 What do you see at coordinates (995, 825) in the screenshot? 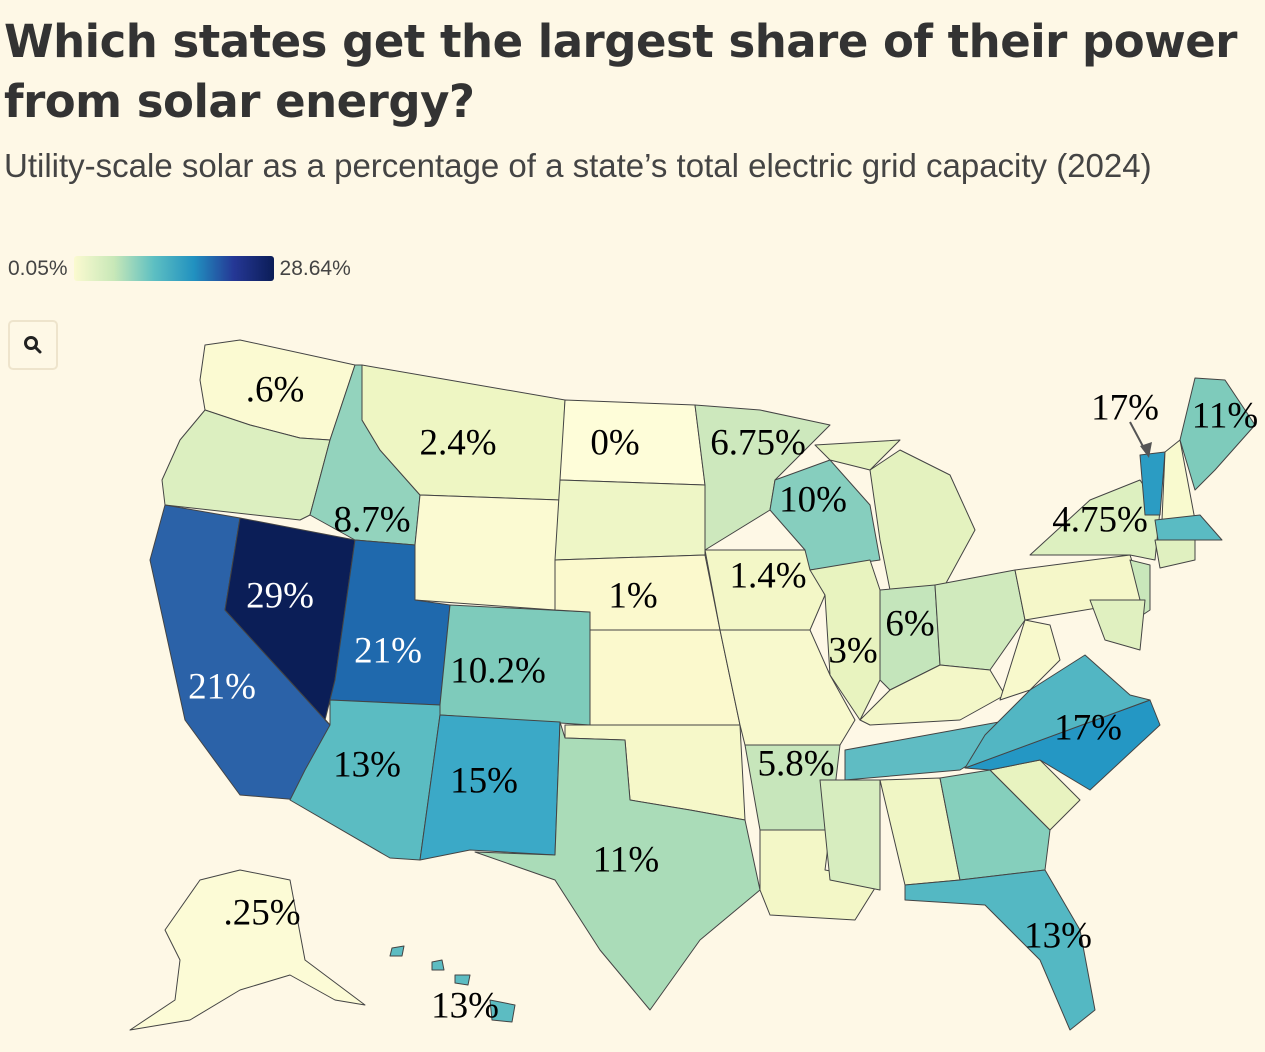
I see `state-ga` at bounding box center [995, 825].